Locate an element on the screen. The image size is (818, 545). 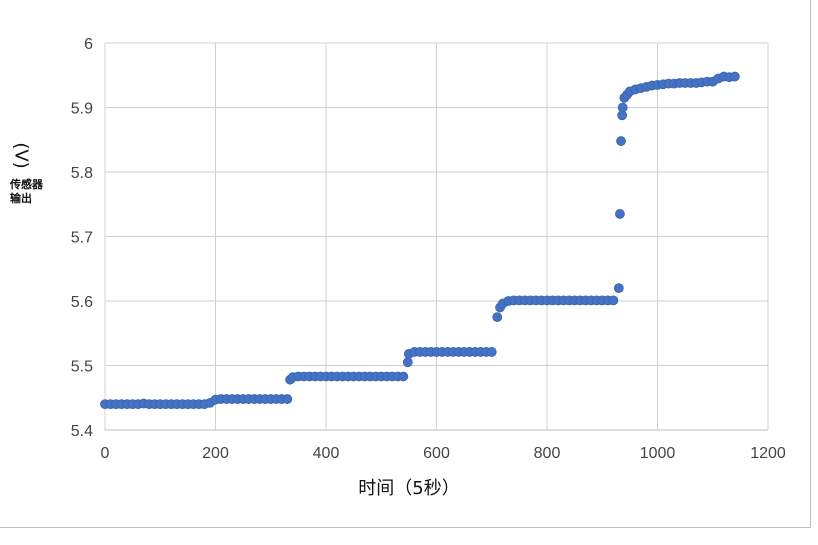
y-tick-label: 5.4 is located at coordinates (82, 431).